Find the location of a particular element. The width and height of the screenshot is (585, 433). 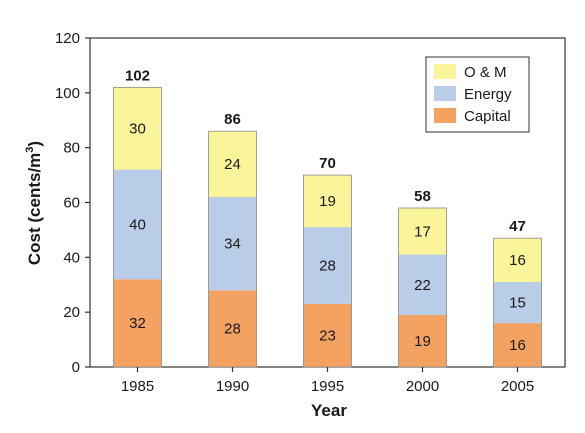

y-tick-label: 0 is located at coordinates (76, 367).